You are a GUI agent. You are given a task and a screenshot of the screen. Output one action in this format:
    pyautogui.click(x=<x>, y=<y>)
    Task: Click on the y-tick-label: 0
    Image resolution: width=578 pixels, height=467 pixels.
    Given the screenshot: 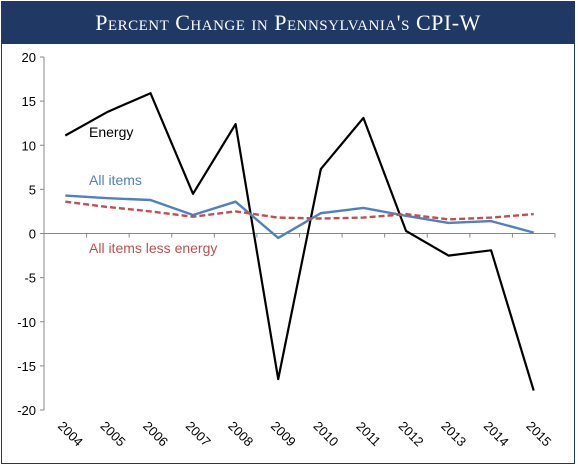 What is the action you would take?
    pyautogui.click(x=32, y=234)
    